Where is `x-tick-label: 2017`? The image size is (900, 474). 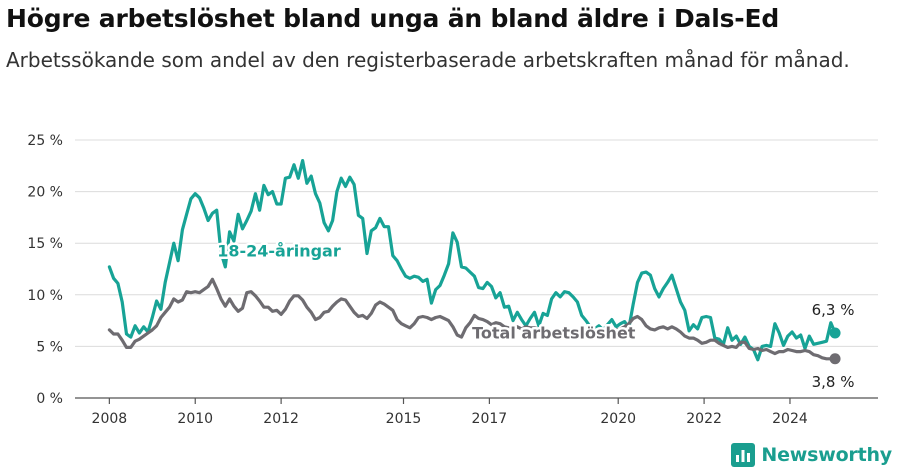
x-tick-label: 2017 is located at coordinates (490, 419).